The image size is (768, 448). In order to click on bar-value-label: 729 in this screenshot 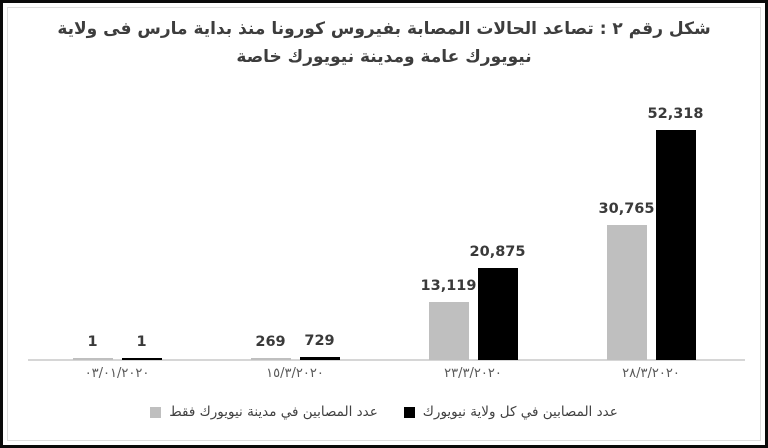, I will do `click(319, 341)`.